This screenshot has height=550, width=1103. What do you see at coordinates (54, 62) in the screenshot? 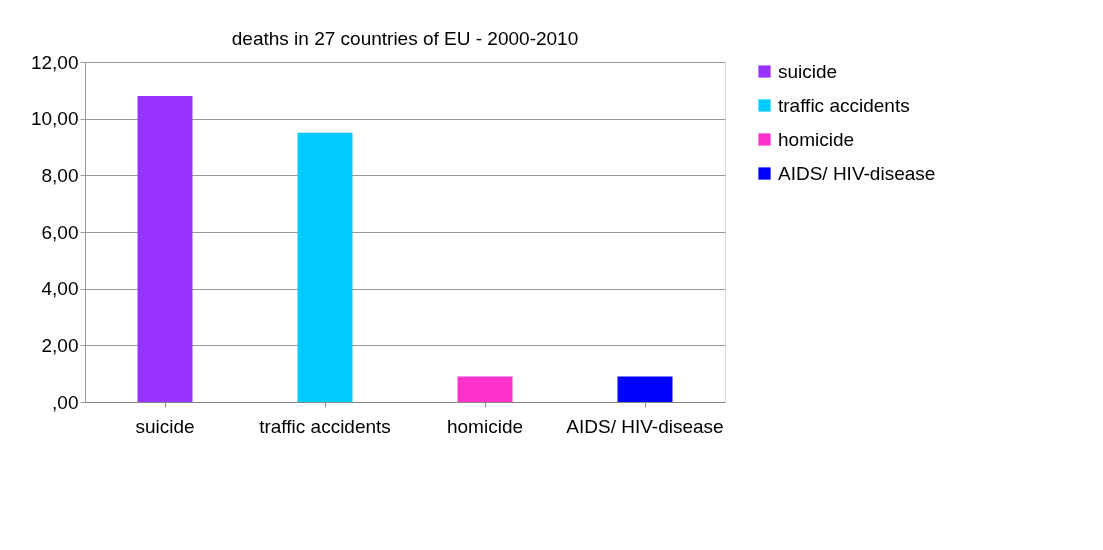
I see `y-tick-label: 12,00` at bounding box center [54, 62].